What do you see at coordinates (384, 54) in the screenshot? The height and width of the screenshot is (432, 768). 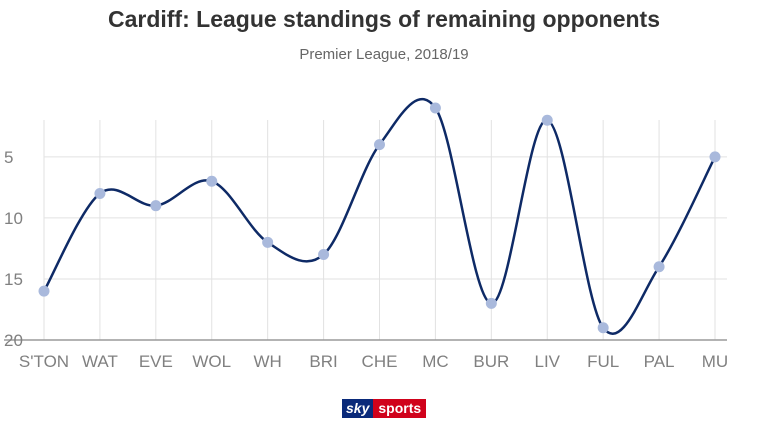 I see `chart-subtitle: Premier League, 2018/19` at bounding box center [384, 54].